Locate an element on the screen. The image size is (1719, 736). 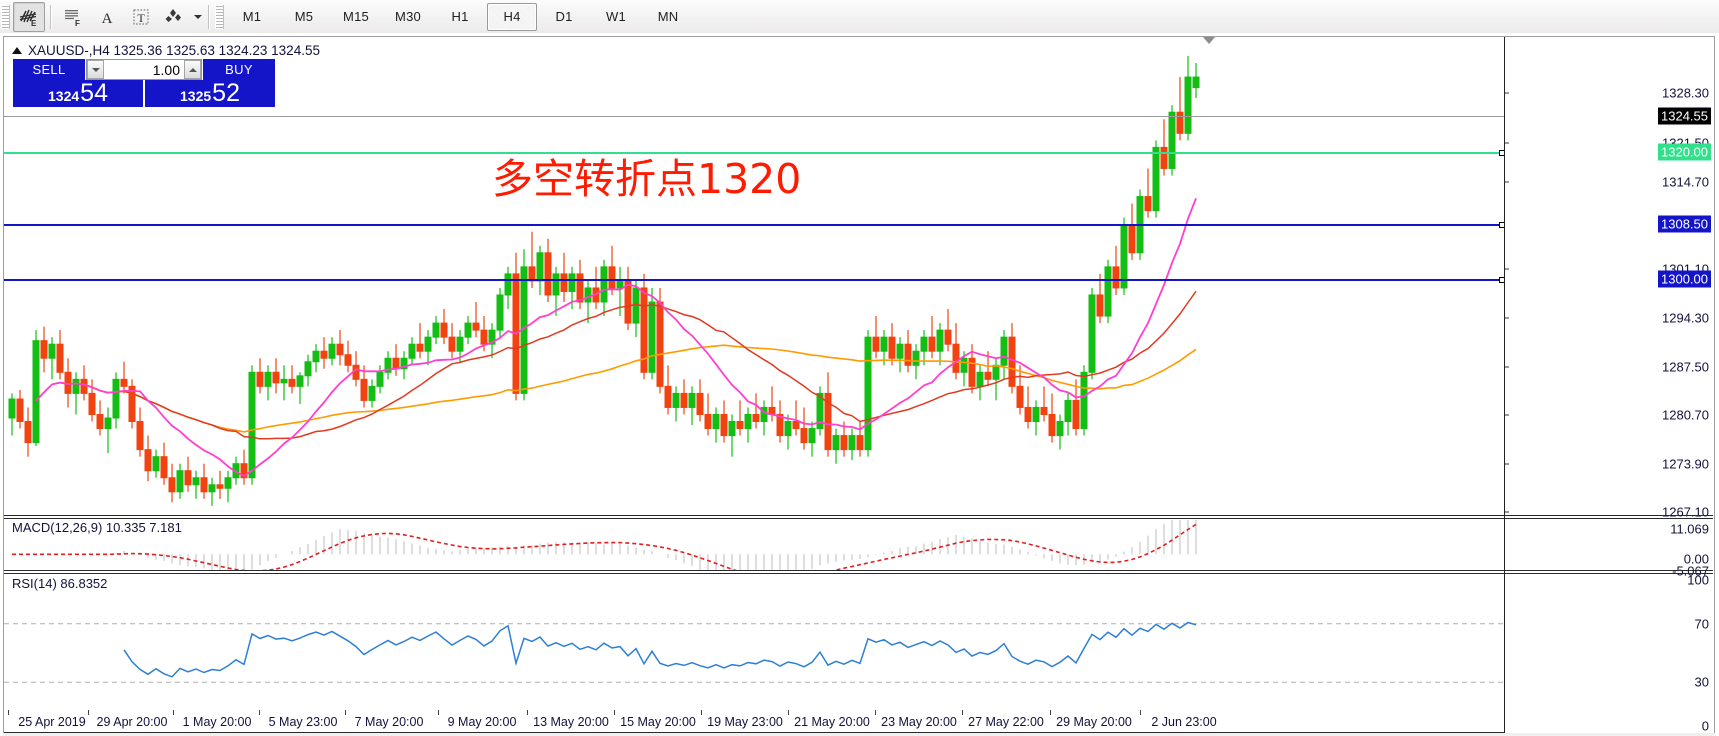
price-label-1314-70: 1314.70 is located at coordinates (1685, 182).